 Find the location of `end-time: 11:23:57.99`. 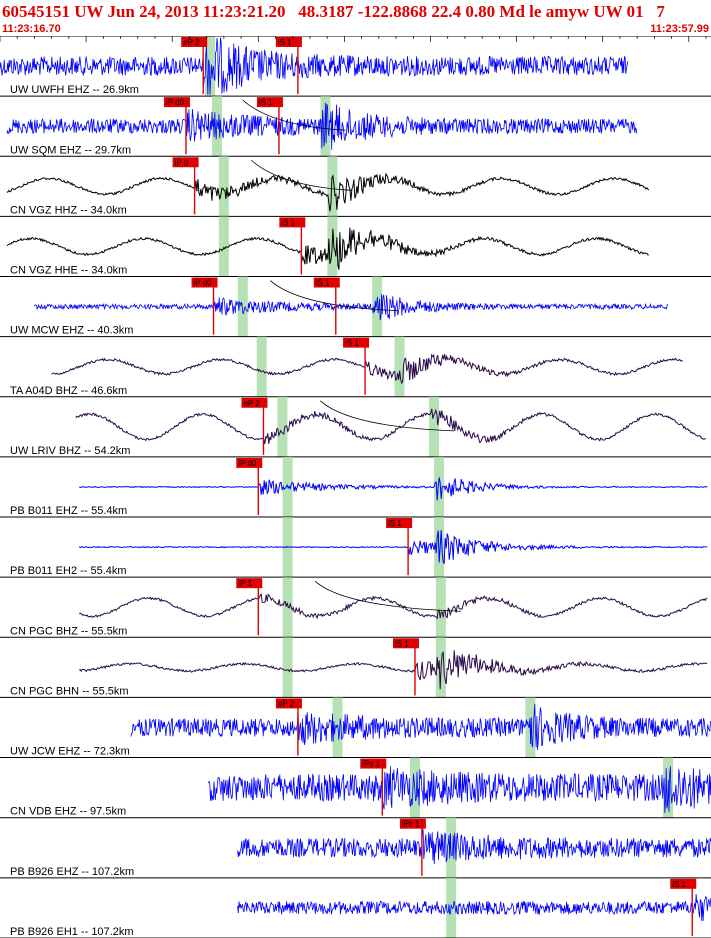

end-time: 11:23:57.99 is located at coordinates (679, 29).